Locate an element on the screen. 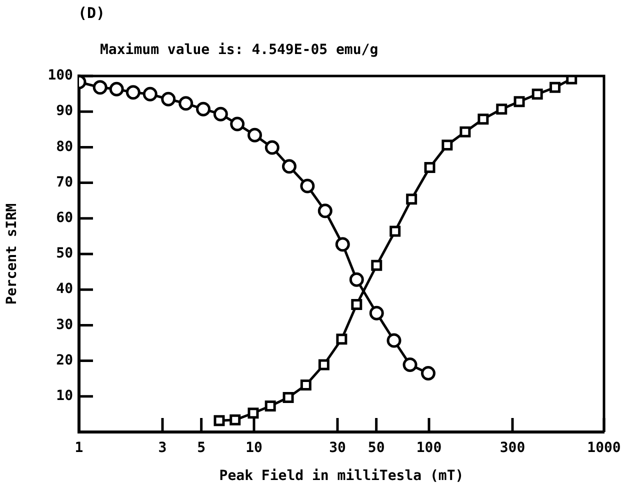 Image resolution: width=631 pixels, height=489 pixels. x-tick-label: 5 is located at coordinates (201, 448).